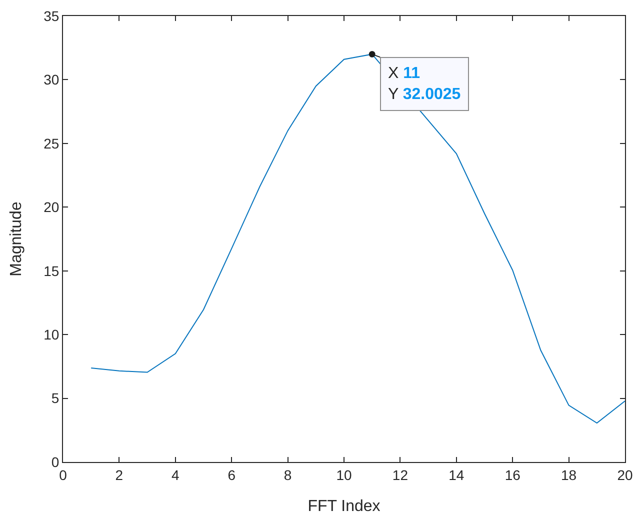 The height and width of the screenshot is (515, 636). What do you see at coordinates (52, 143) in the screenshot?
I see `y-tick-label: 25` at bounding box center [52, 143].